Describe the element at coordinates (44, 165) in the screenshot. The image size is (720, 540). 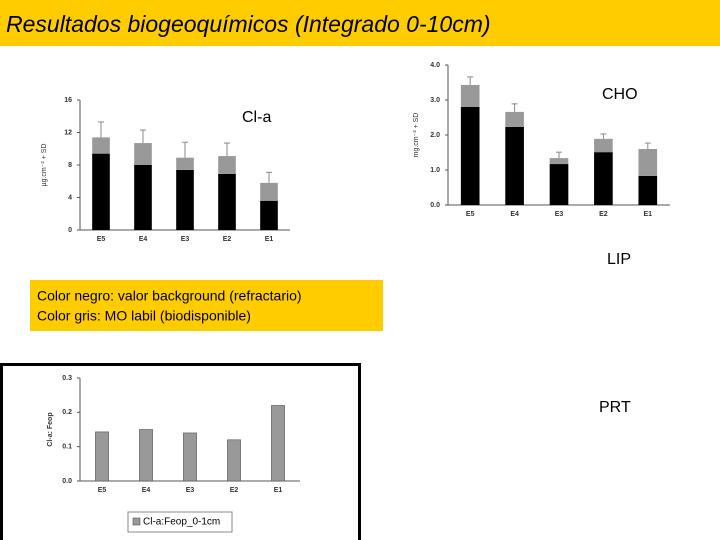
I see `y-axis-label: µg.cm⁻² + SD` at that location.